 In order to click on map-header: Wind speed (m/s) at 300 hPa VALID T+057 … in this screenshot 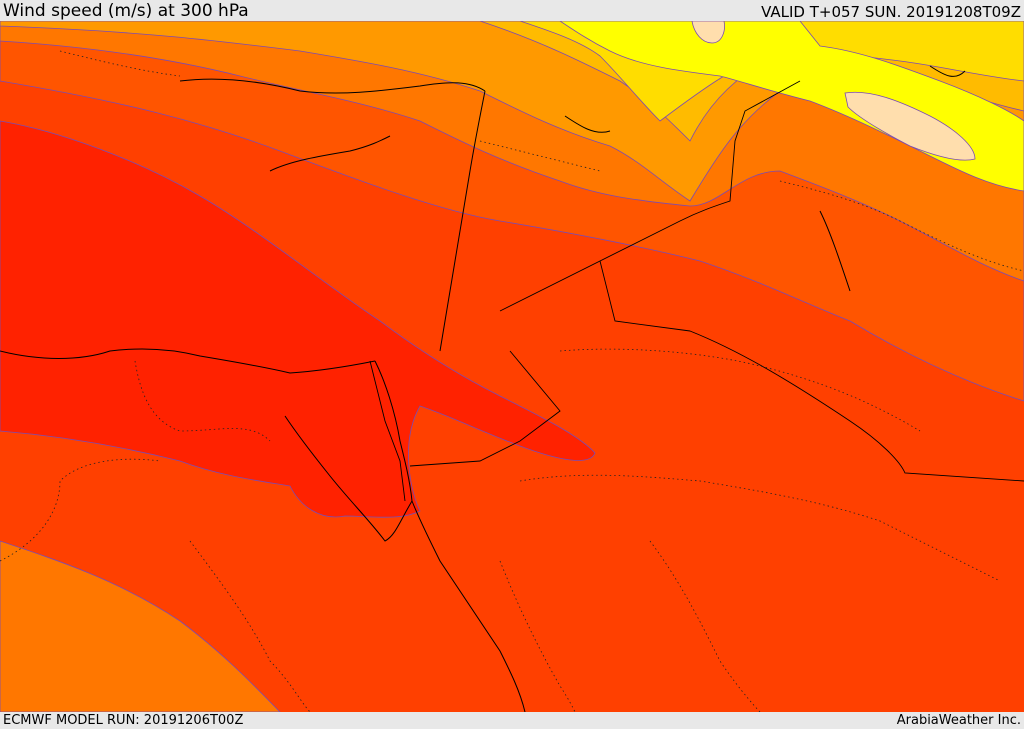, I will do `click(512, 10)`.